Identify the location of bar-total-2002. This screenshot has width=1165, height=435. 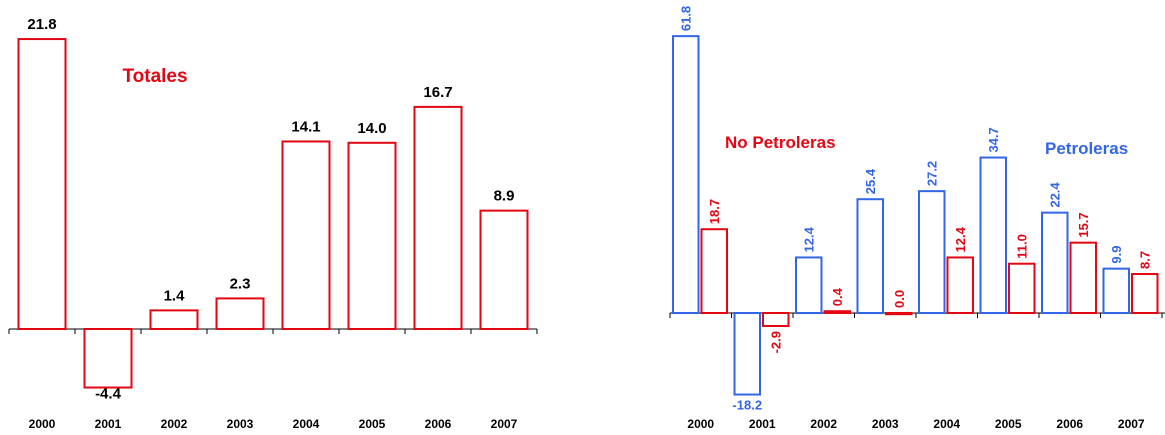
(174, 320).